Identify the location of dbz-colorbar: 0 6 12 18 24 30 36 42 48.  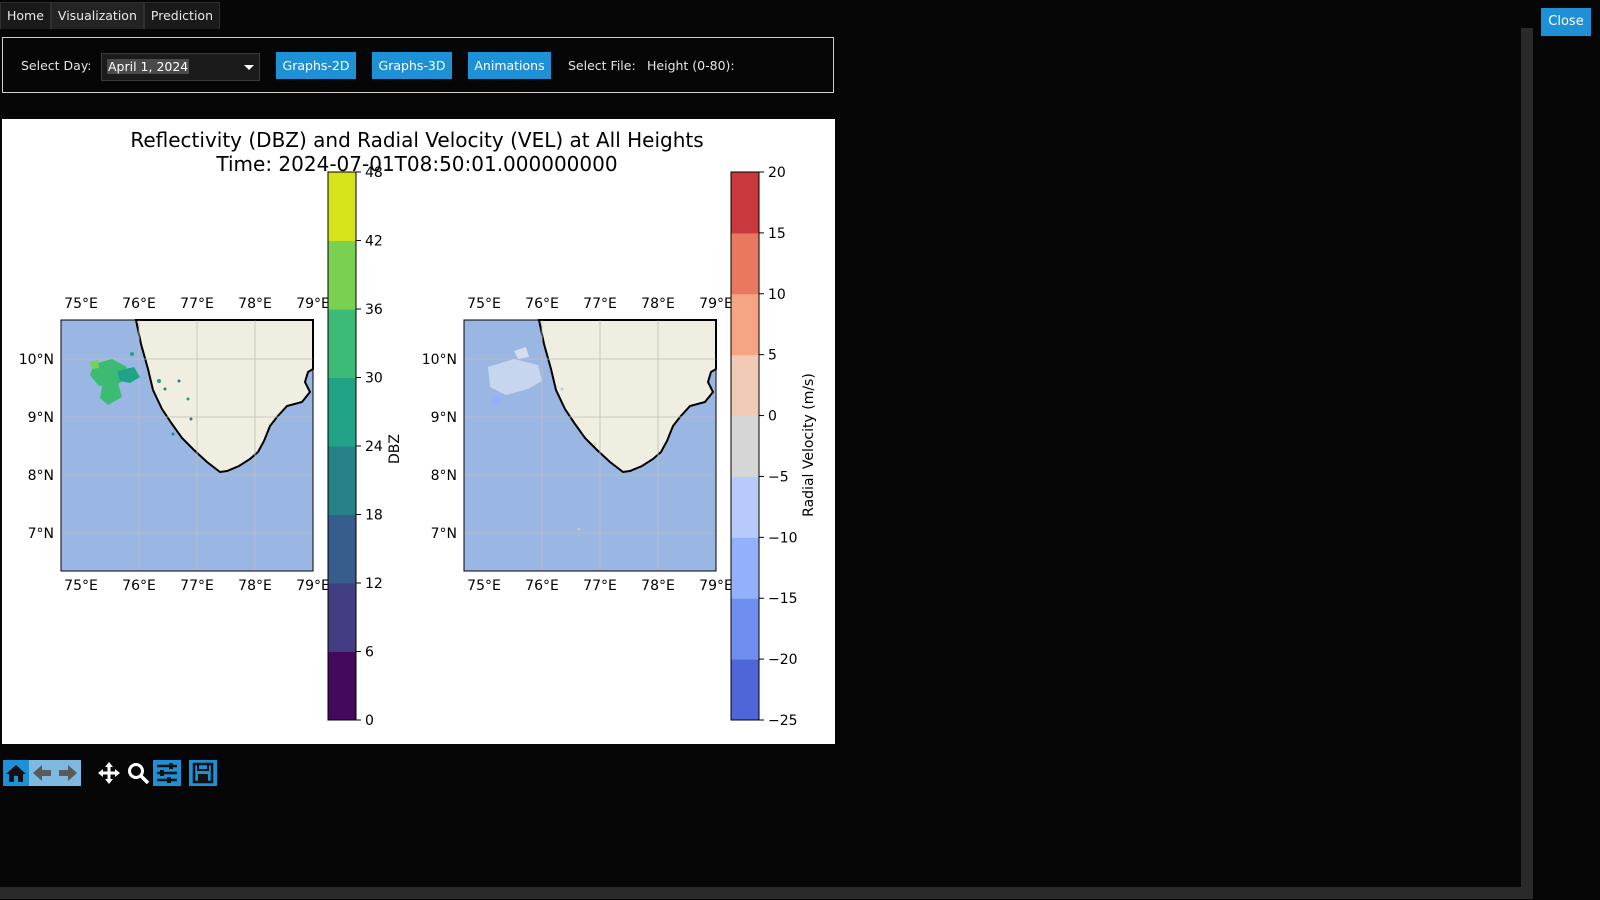
(355, 447).